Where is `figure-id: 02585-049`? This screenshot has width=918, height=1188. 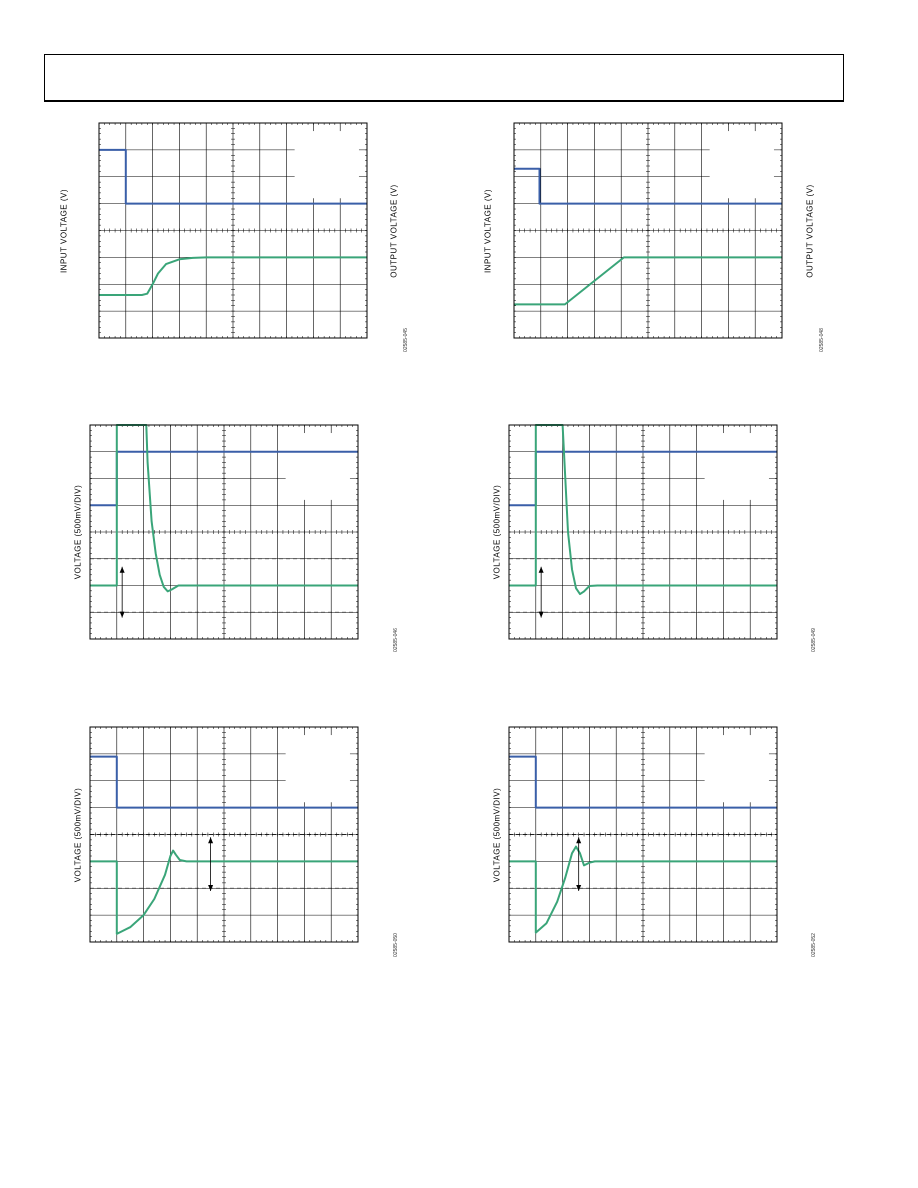
figure-id: 02585-049 is located at coordinates (814, 640).